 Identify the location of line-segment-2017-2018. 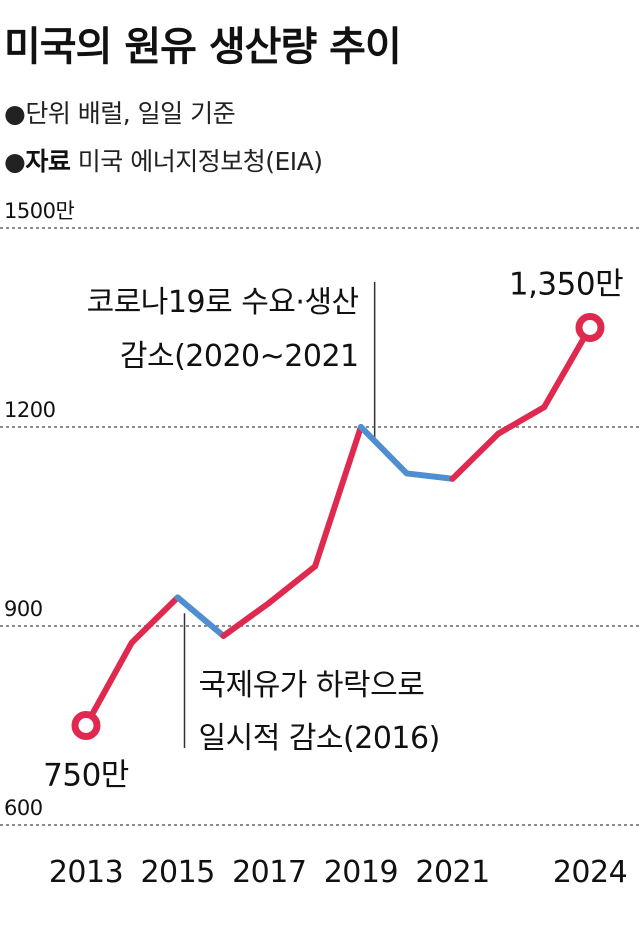
(292, 584).